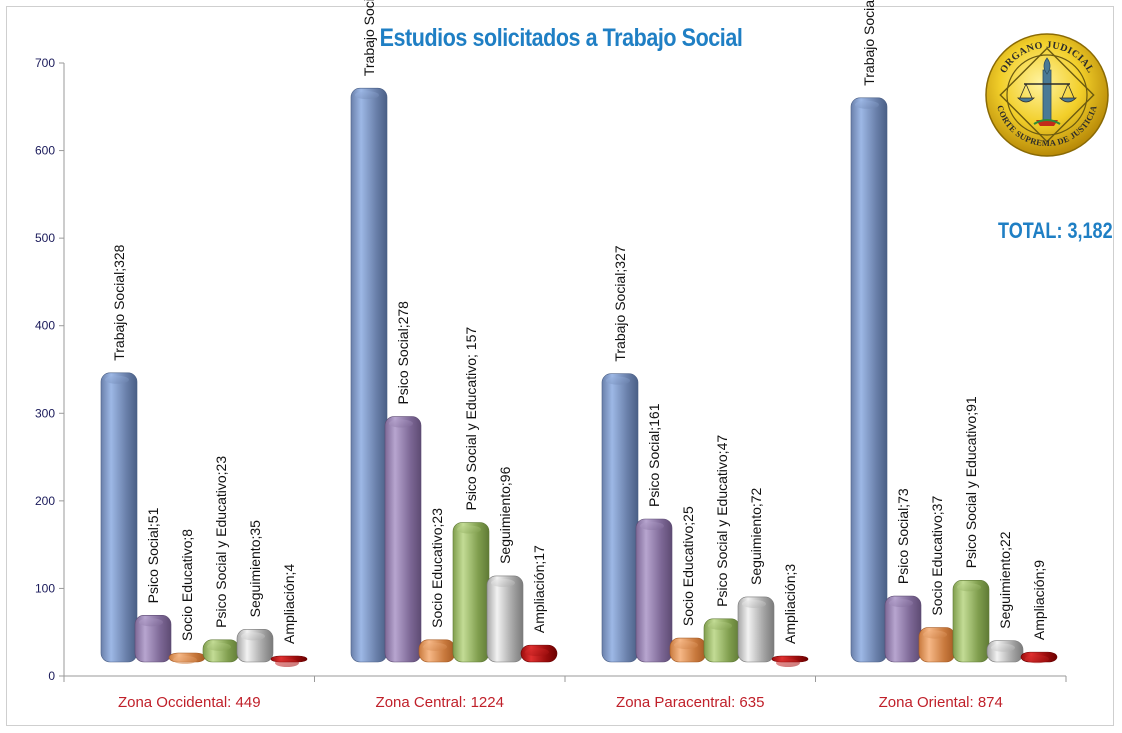  What do you see at coordinates (45, 151) in the screenshot?
I see `y-tick-label: 600` at bounding box center [45, 151].